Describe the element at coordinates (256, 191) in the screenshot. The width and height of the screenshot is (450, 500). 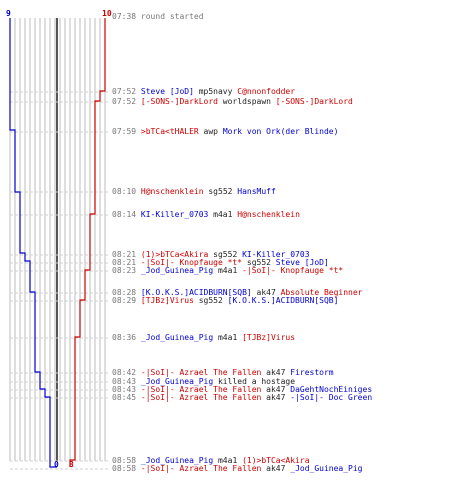
I see `blue-player: HansMuff` at that location.